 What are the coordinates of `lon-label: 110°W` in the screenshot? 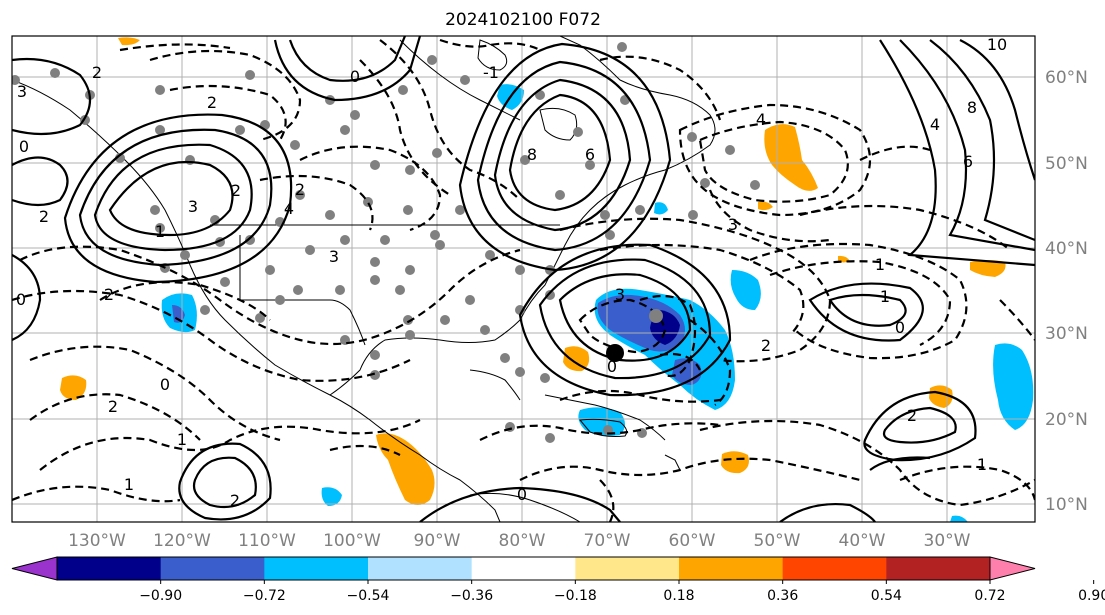 It's located at (267, 541).